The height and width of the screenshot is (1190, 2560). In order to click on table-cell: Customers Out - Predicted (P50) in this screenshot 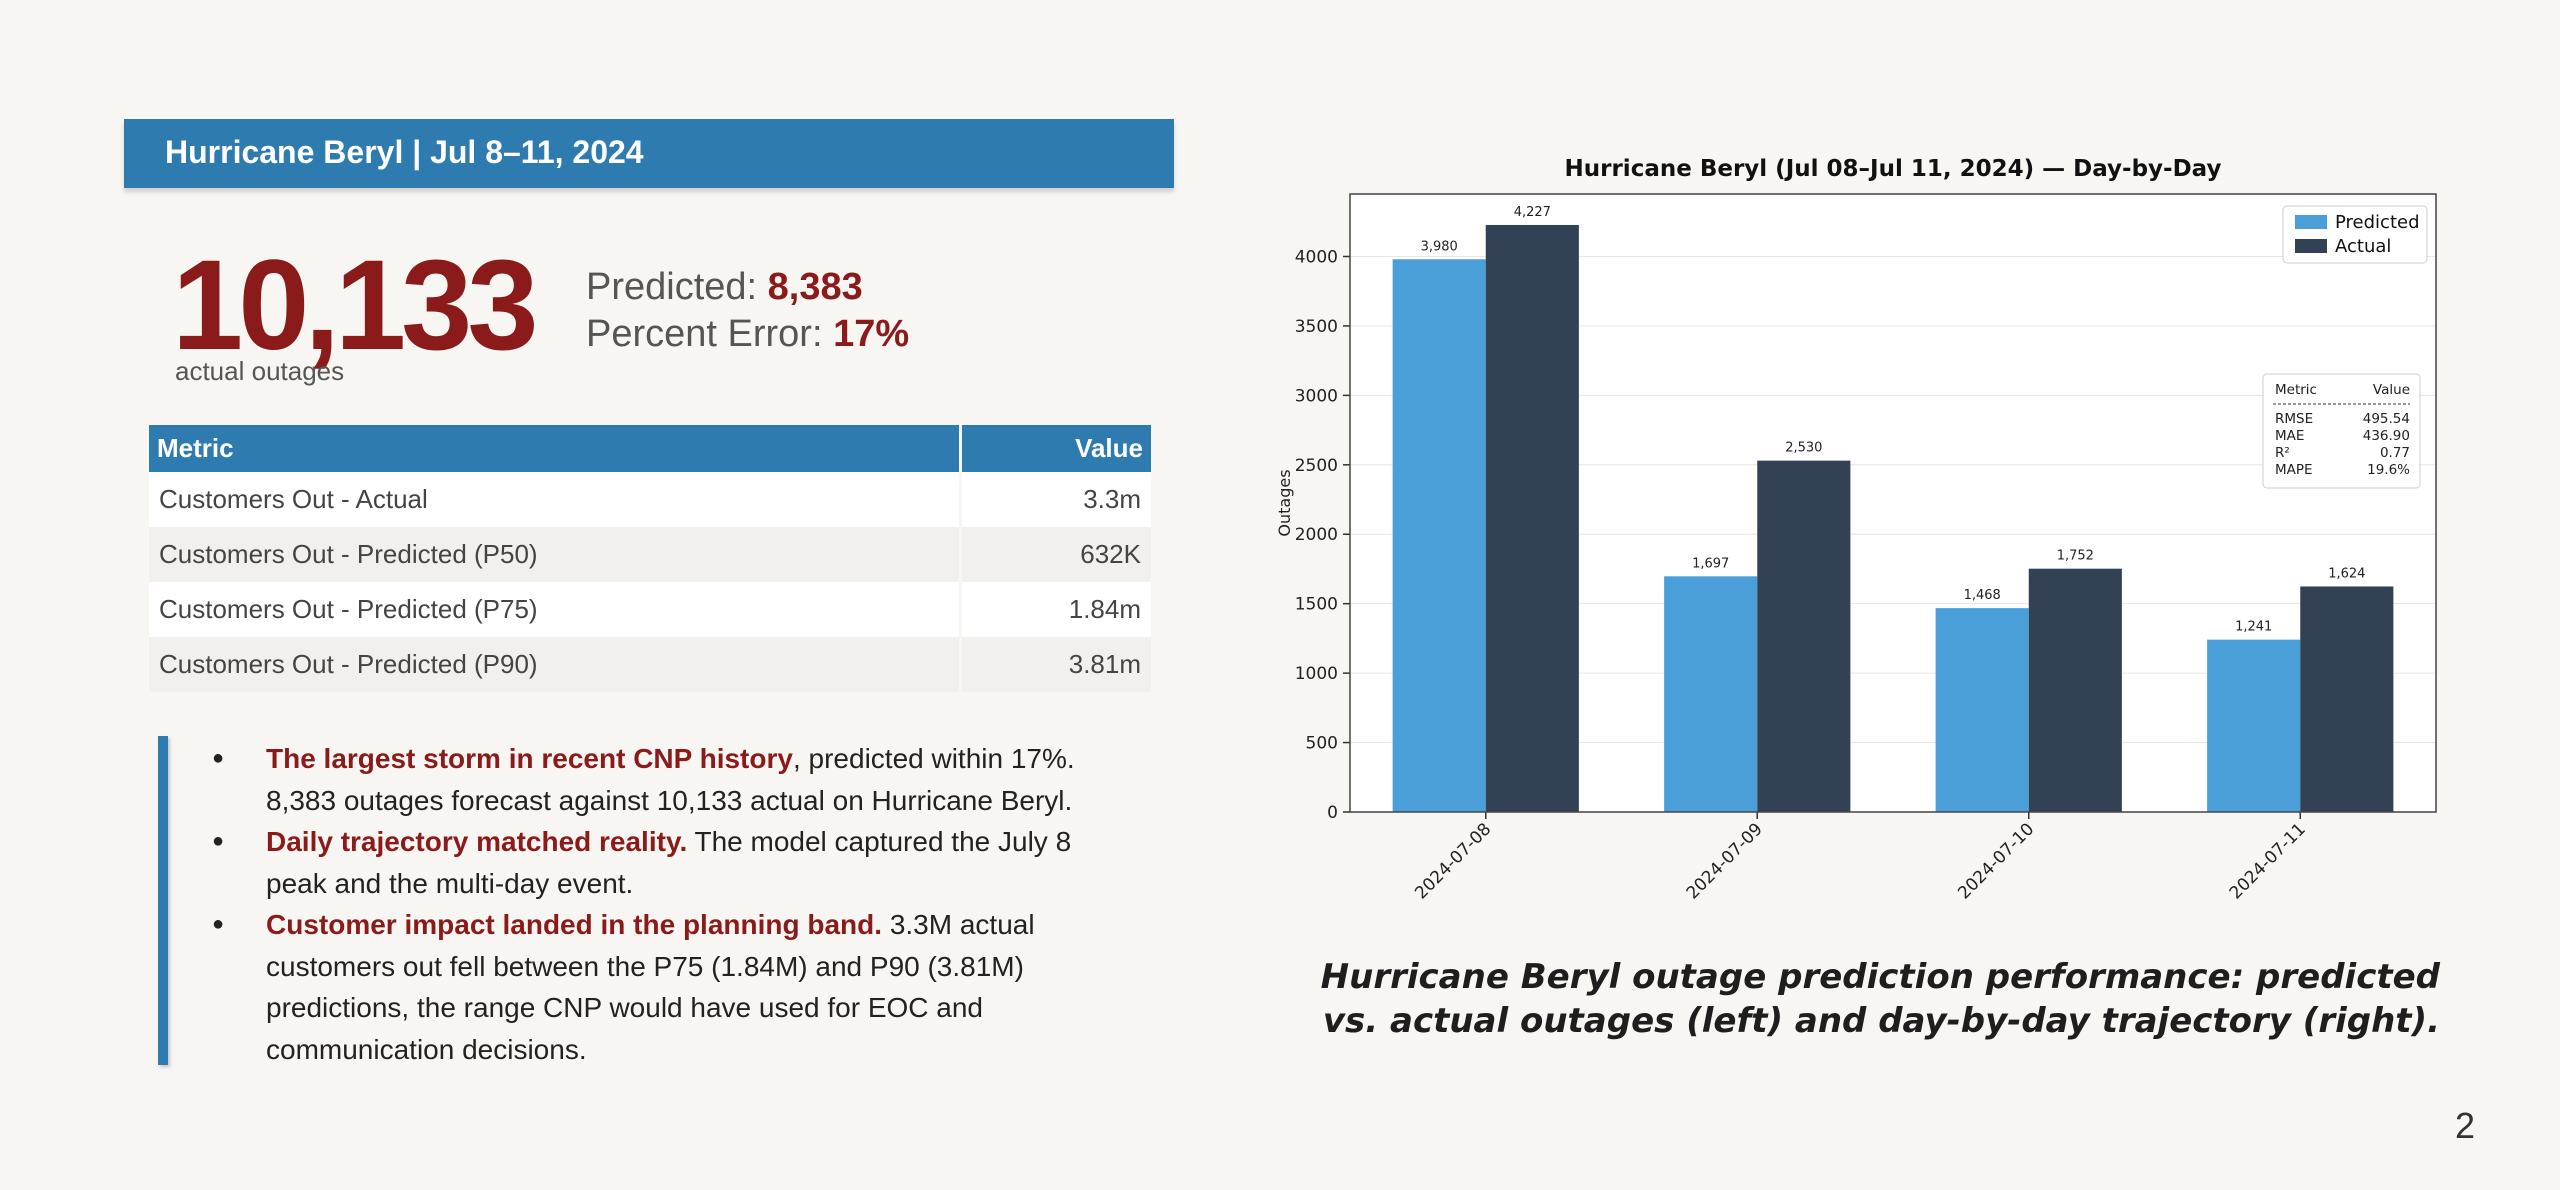, I will do `click(555, 554)`.